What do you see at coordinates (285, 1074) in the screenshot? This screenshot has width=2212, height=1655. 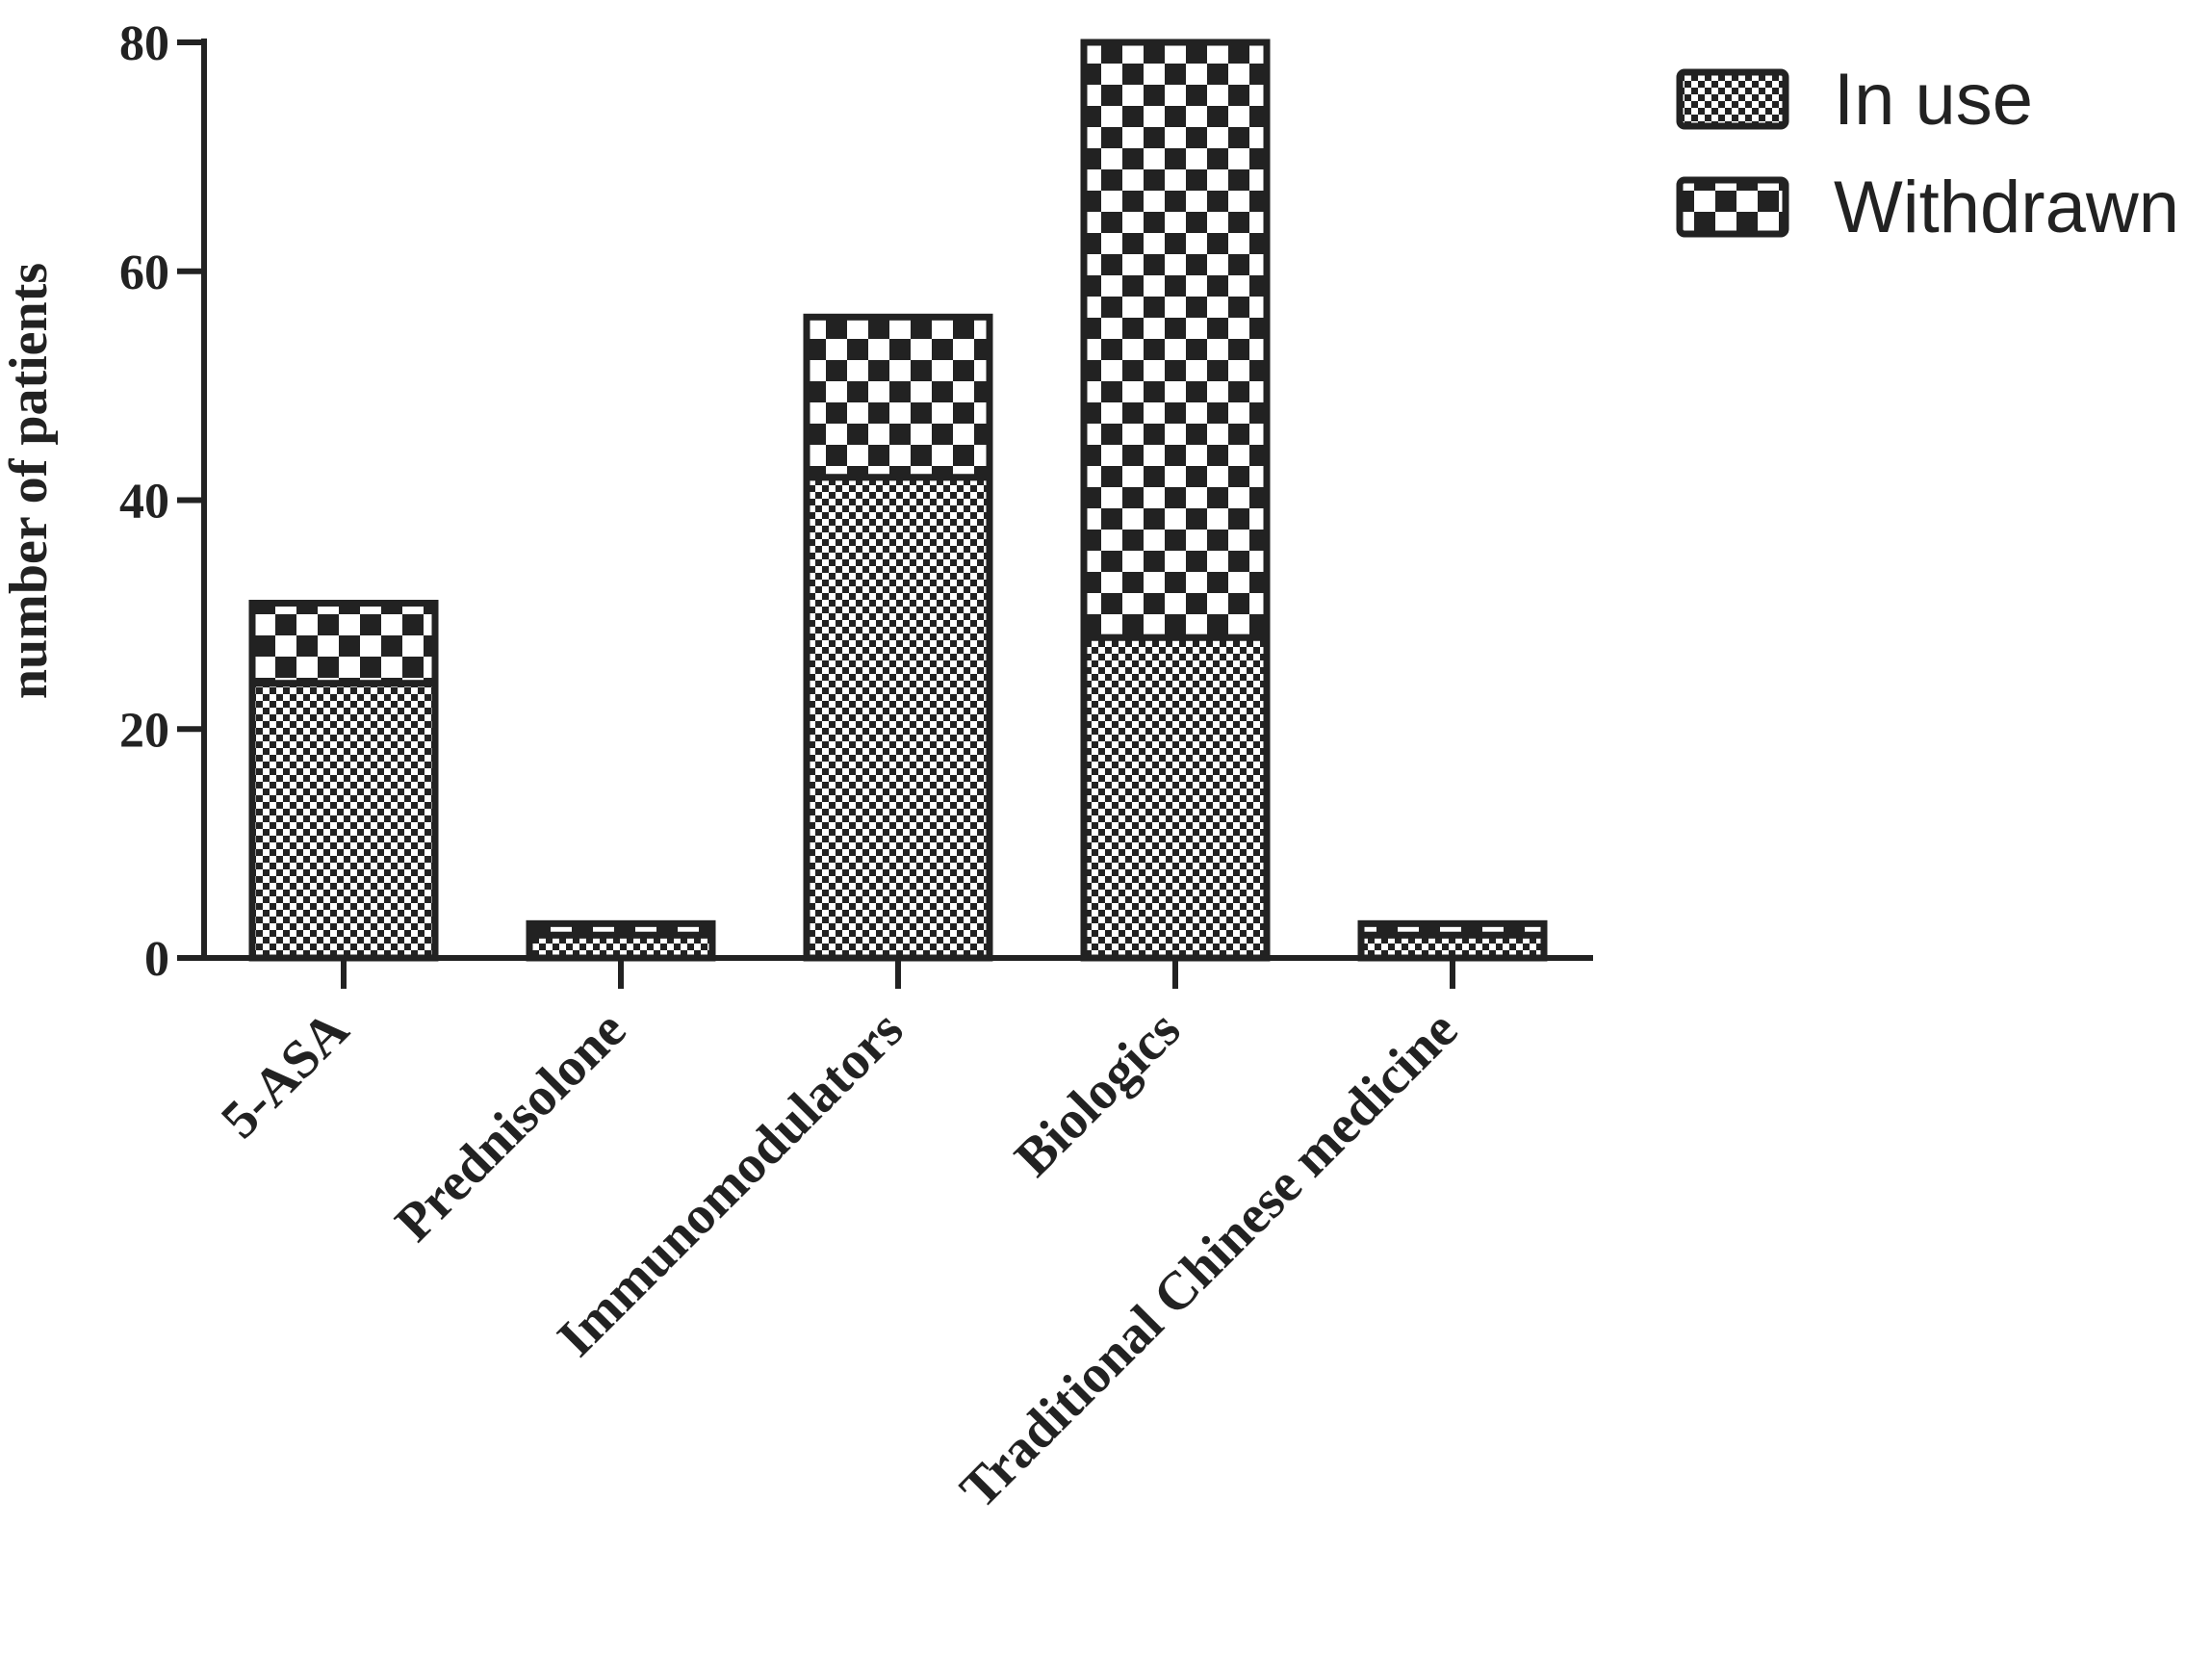 I see `x-tick-label-1: 5-ASA` at bounding box center [285, 1074].